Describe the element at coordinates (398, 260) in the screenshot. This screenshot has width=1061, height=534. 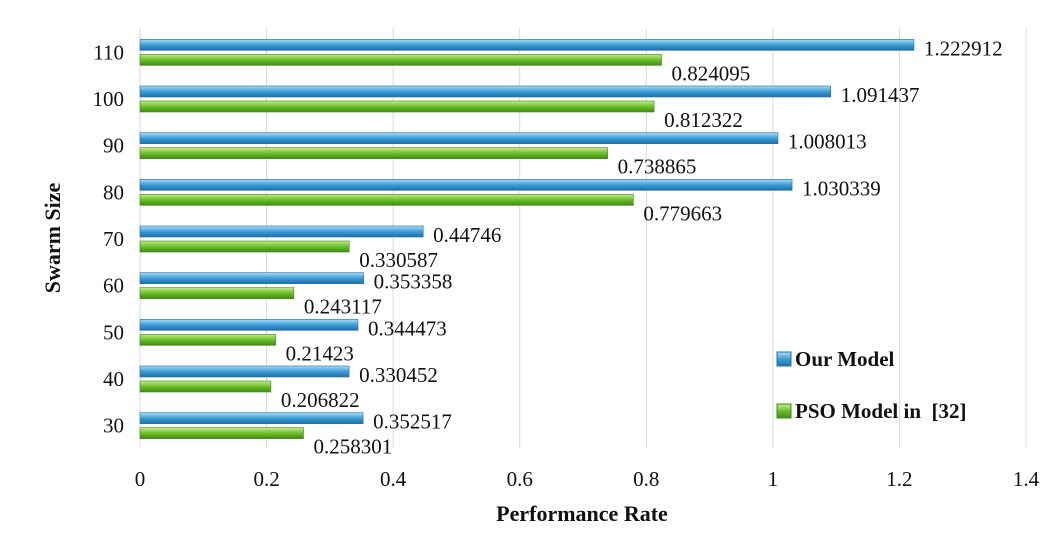
I see `data-label-pso-model-70: 0.330587` at that location.